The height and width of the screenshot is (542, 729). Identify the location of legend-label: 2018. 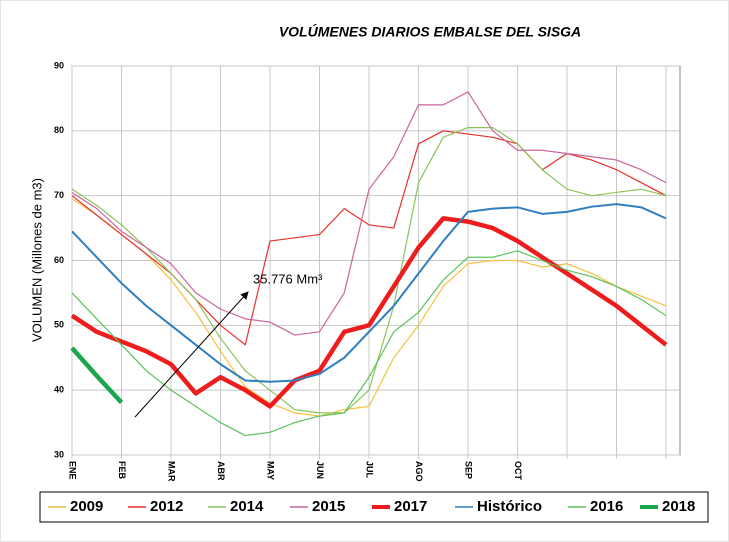
(678, 506).